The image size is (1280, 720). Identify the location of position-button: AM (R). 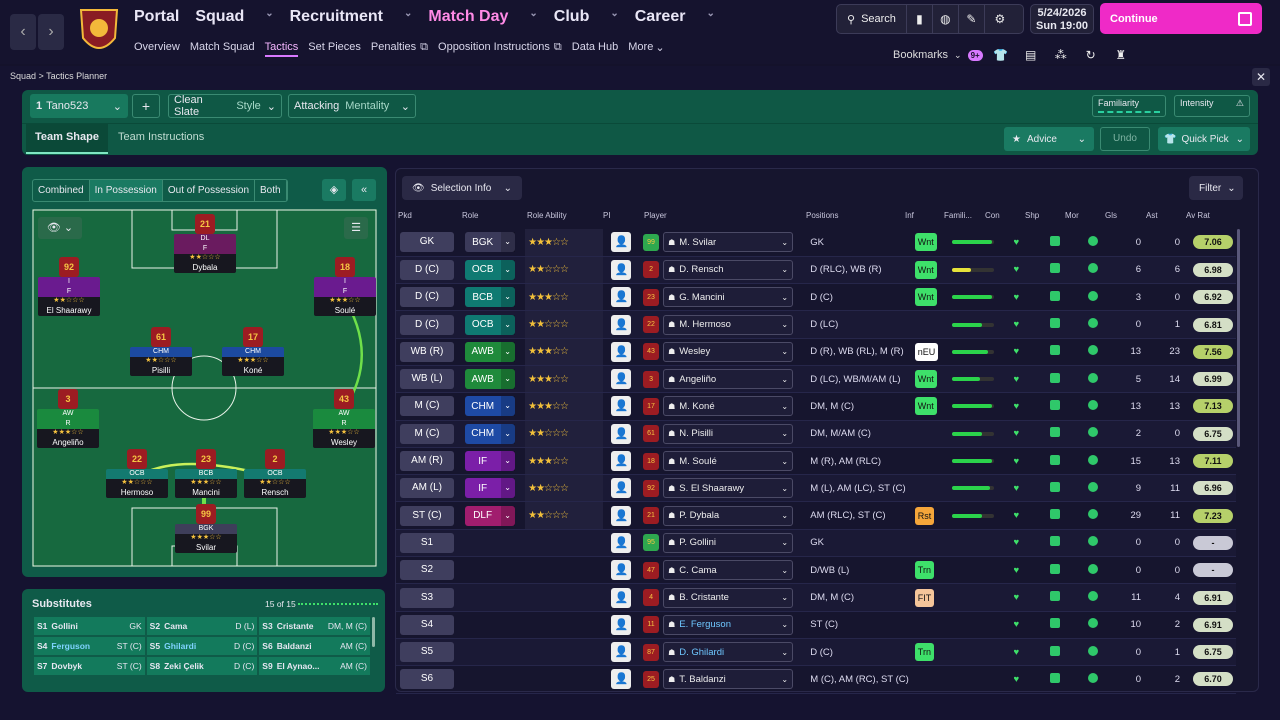
(427, 461).